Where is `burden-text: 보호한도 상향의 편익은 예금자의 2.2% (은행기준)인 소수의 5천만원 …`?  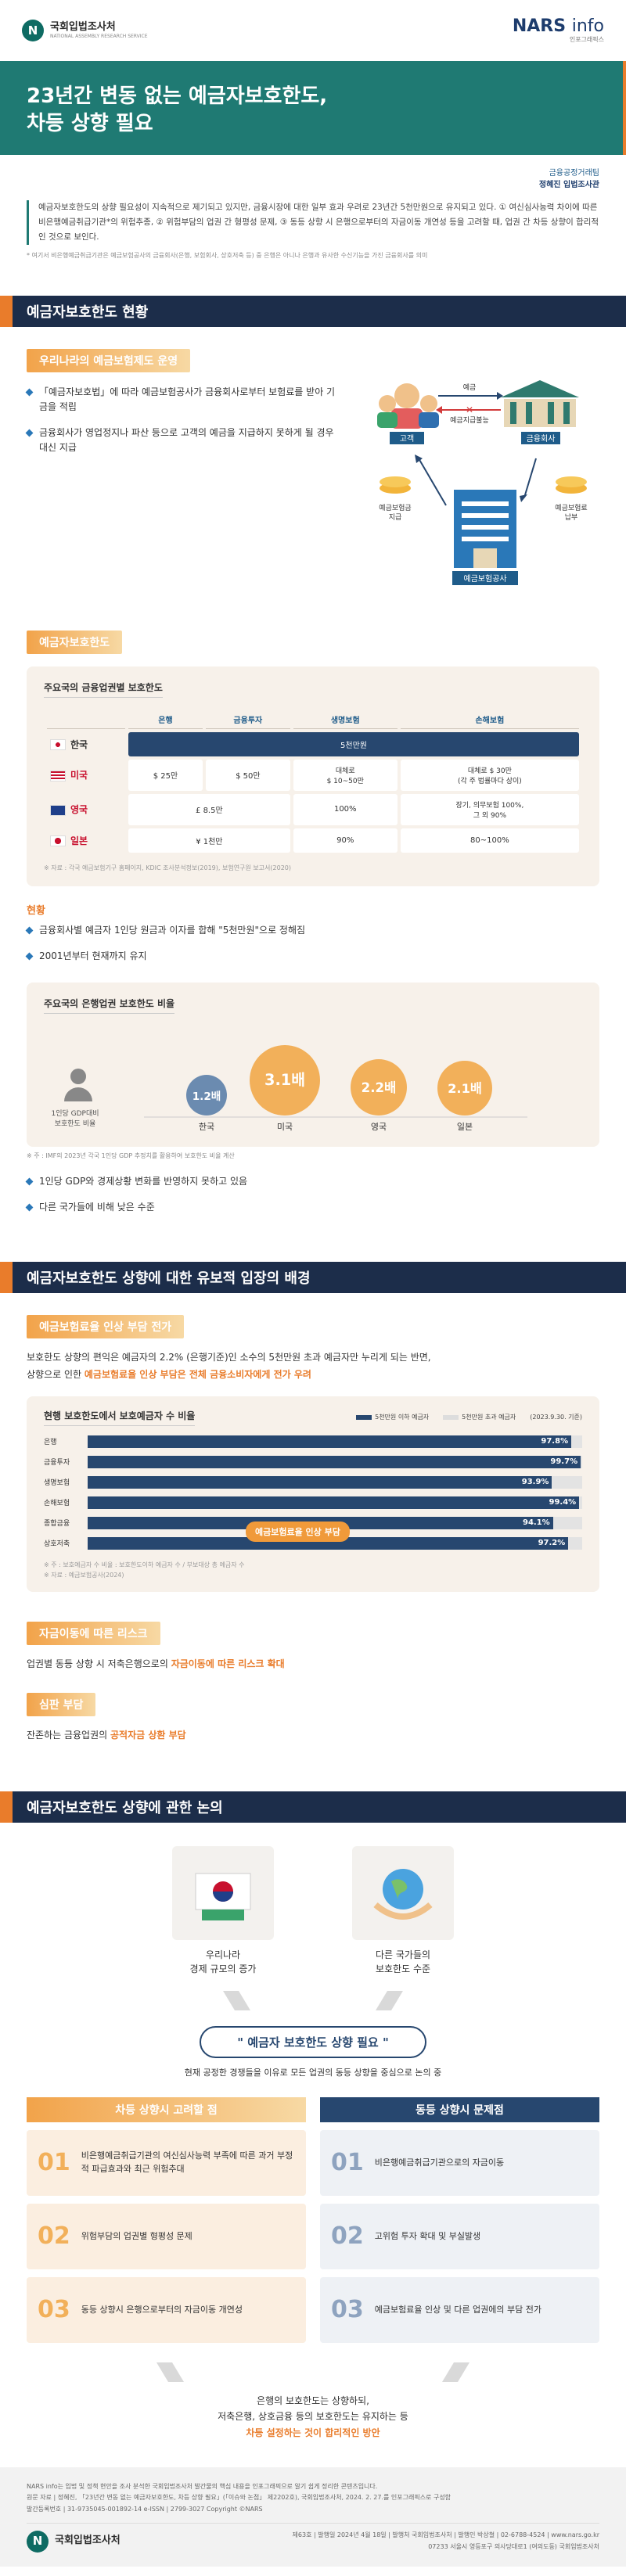
burden-text: 보호한도 상향의 편익은 예금자의 2.2% (은행기준)인 소수의 5천만원 … is located at coordinates (313, 1366).